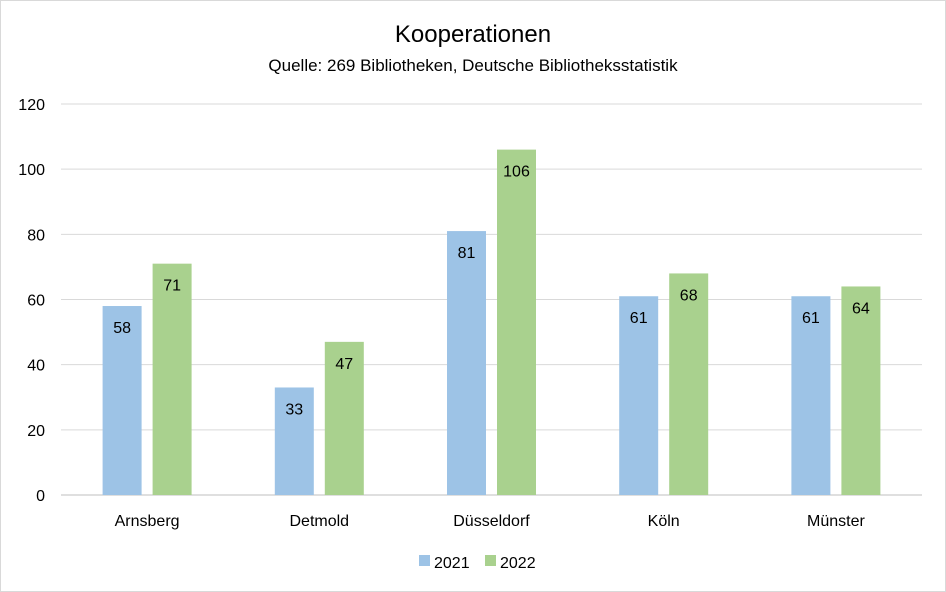  Describe the element at coordinates (664, 521) in the screenshot. I see `x-tick-label: Köln` at that location.